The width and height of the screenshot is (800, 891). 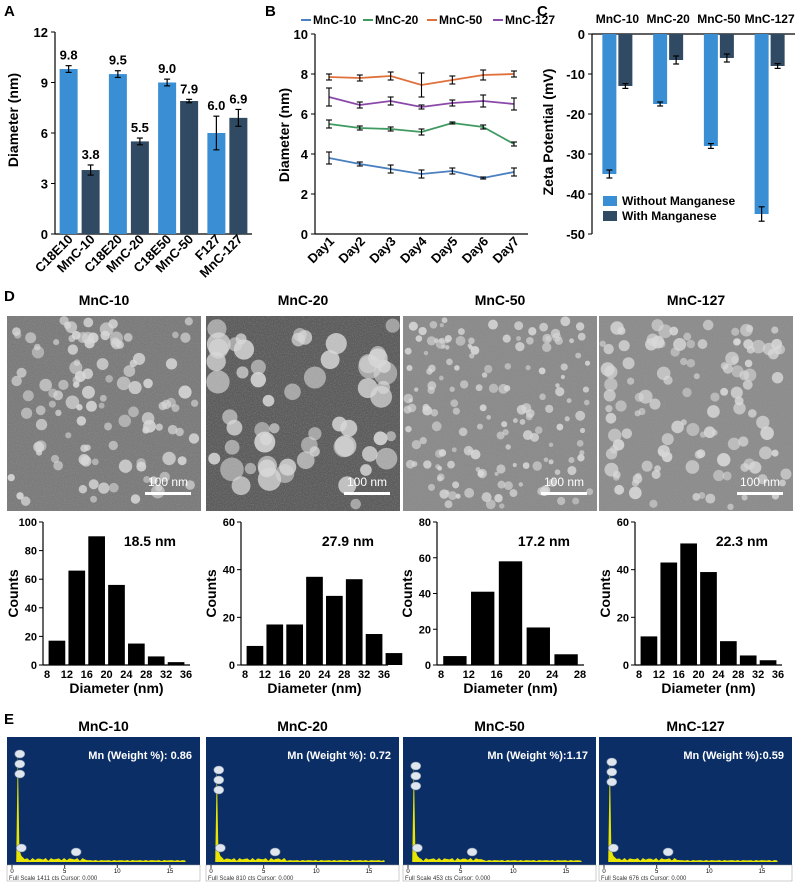 I want to click on value-label: 6.0, so click(x=216, y=105).